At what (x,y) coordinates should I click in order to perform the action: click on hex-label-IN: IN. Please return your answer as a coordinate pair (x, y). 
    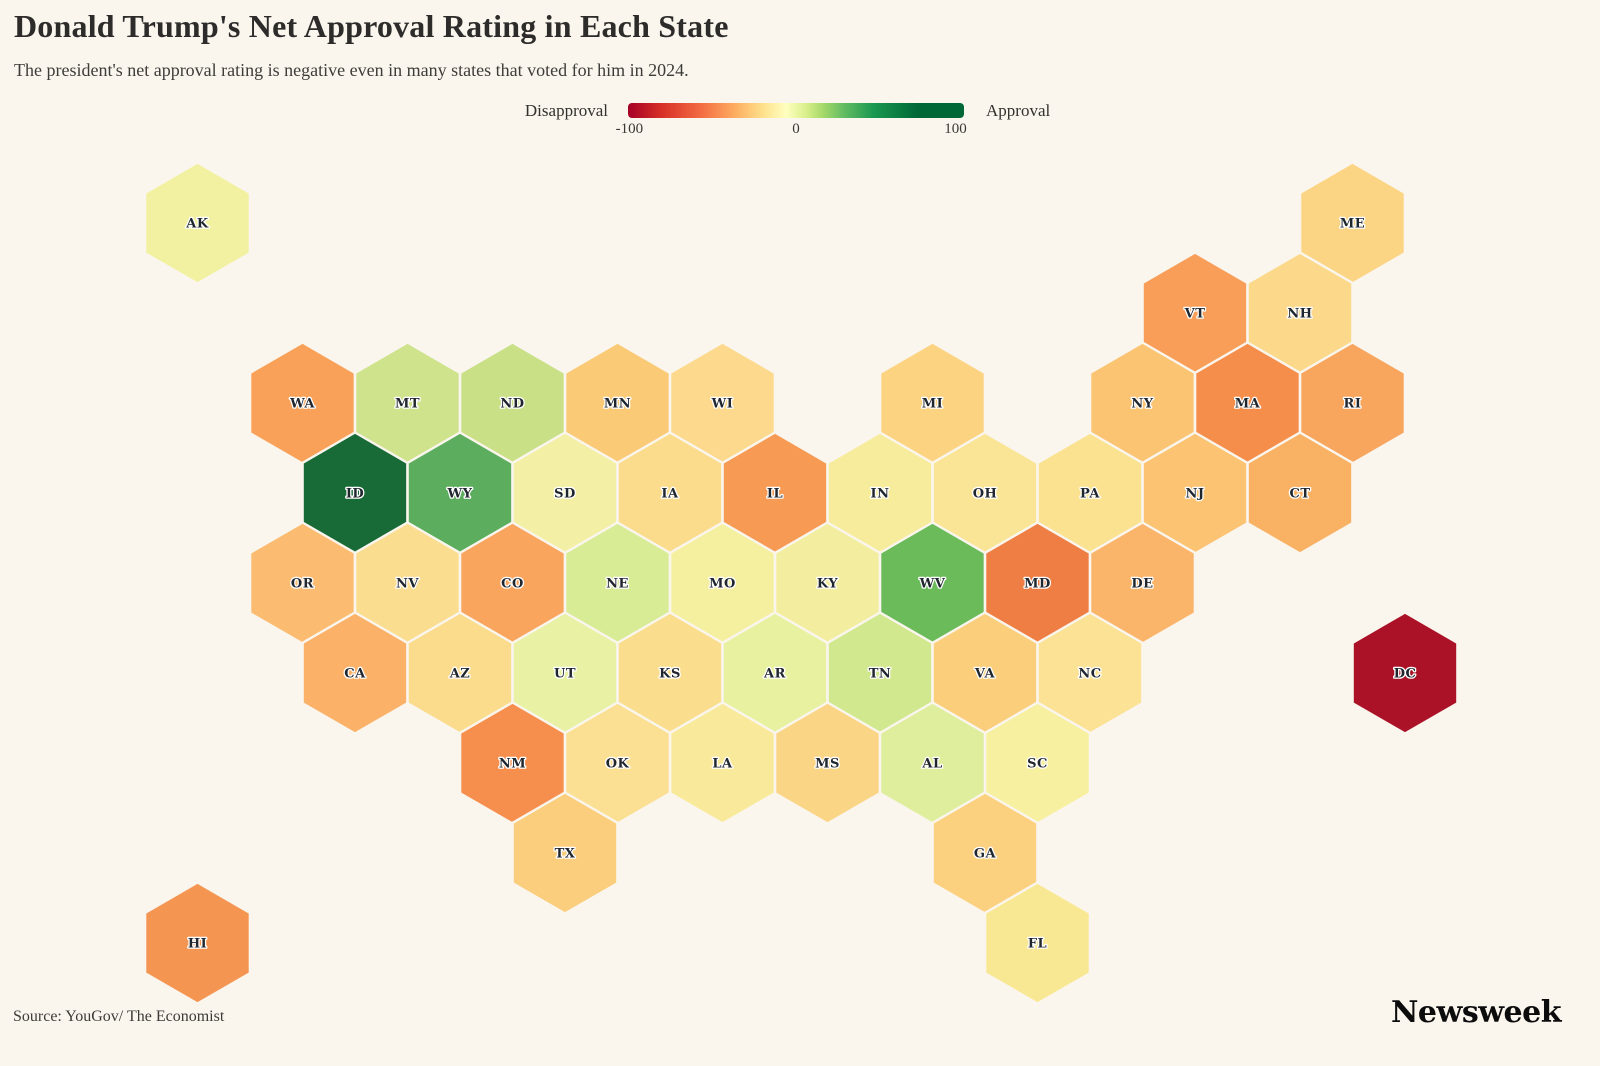
    Looking at the image, I should click on (880, 494).